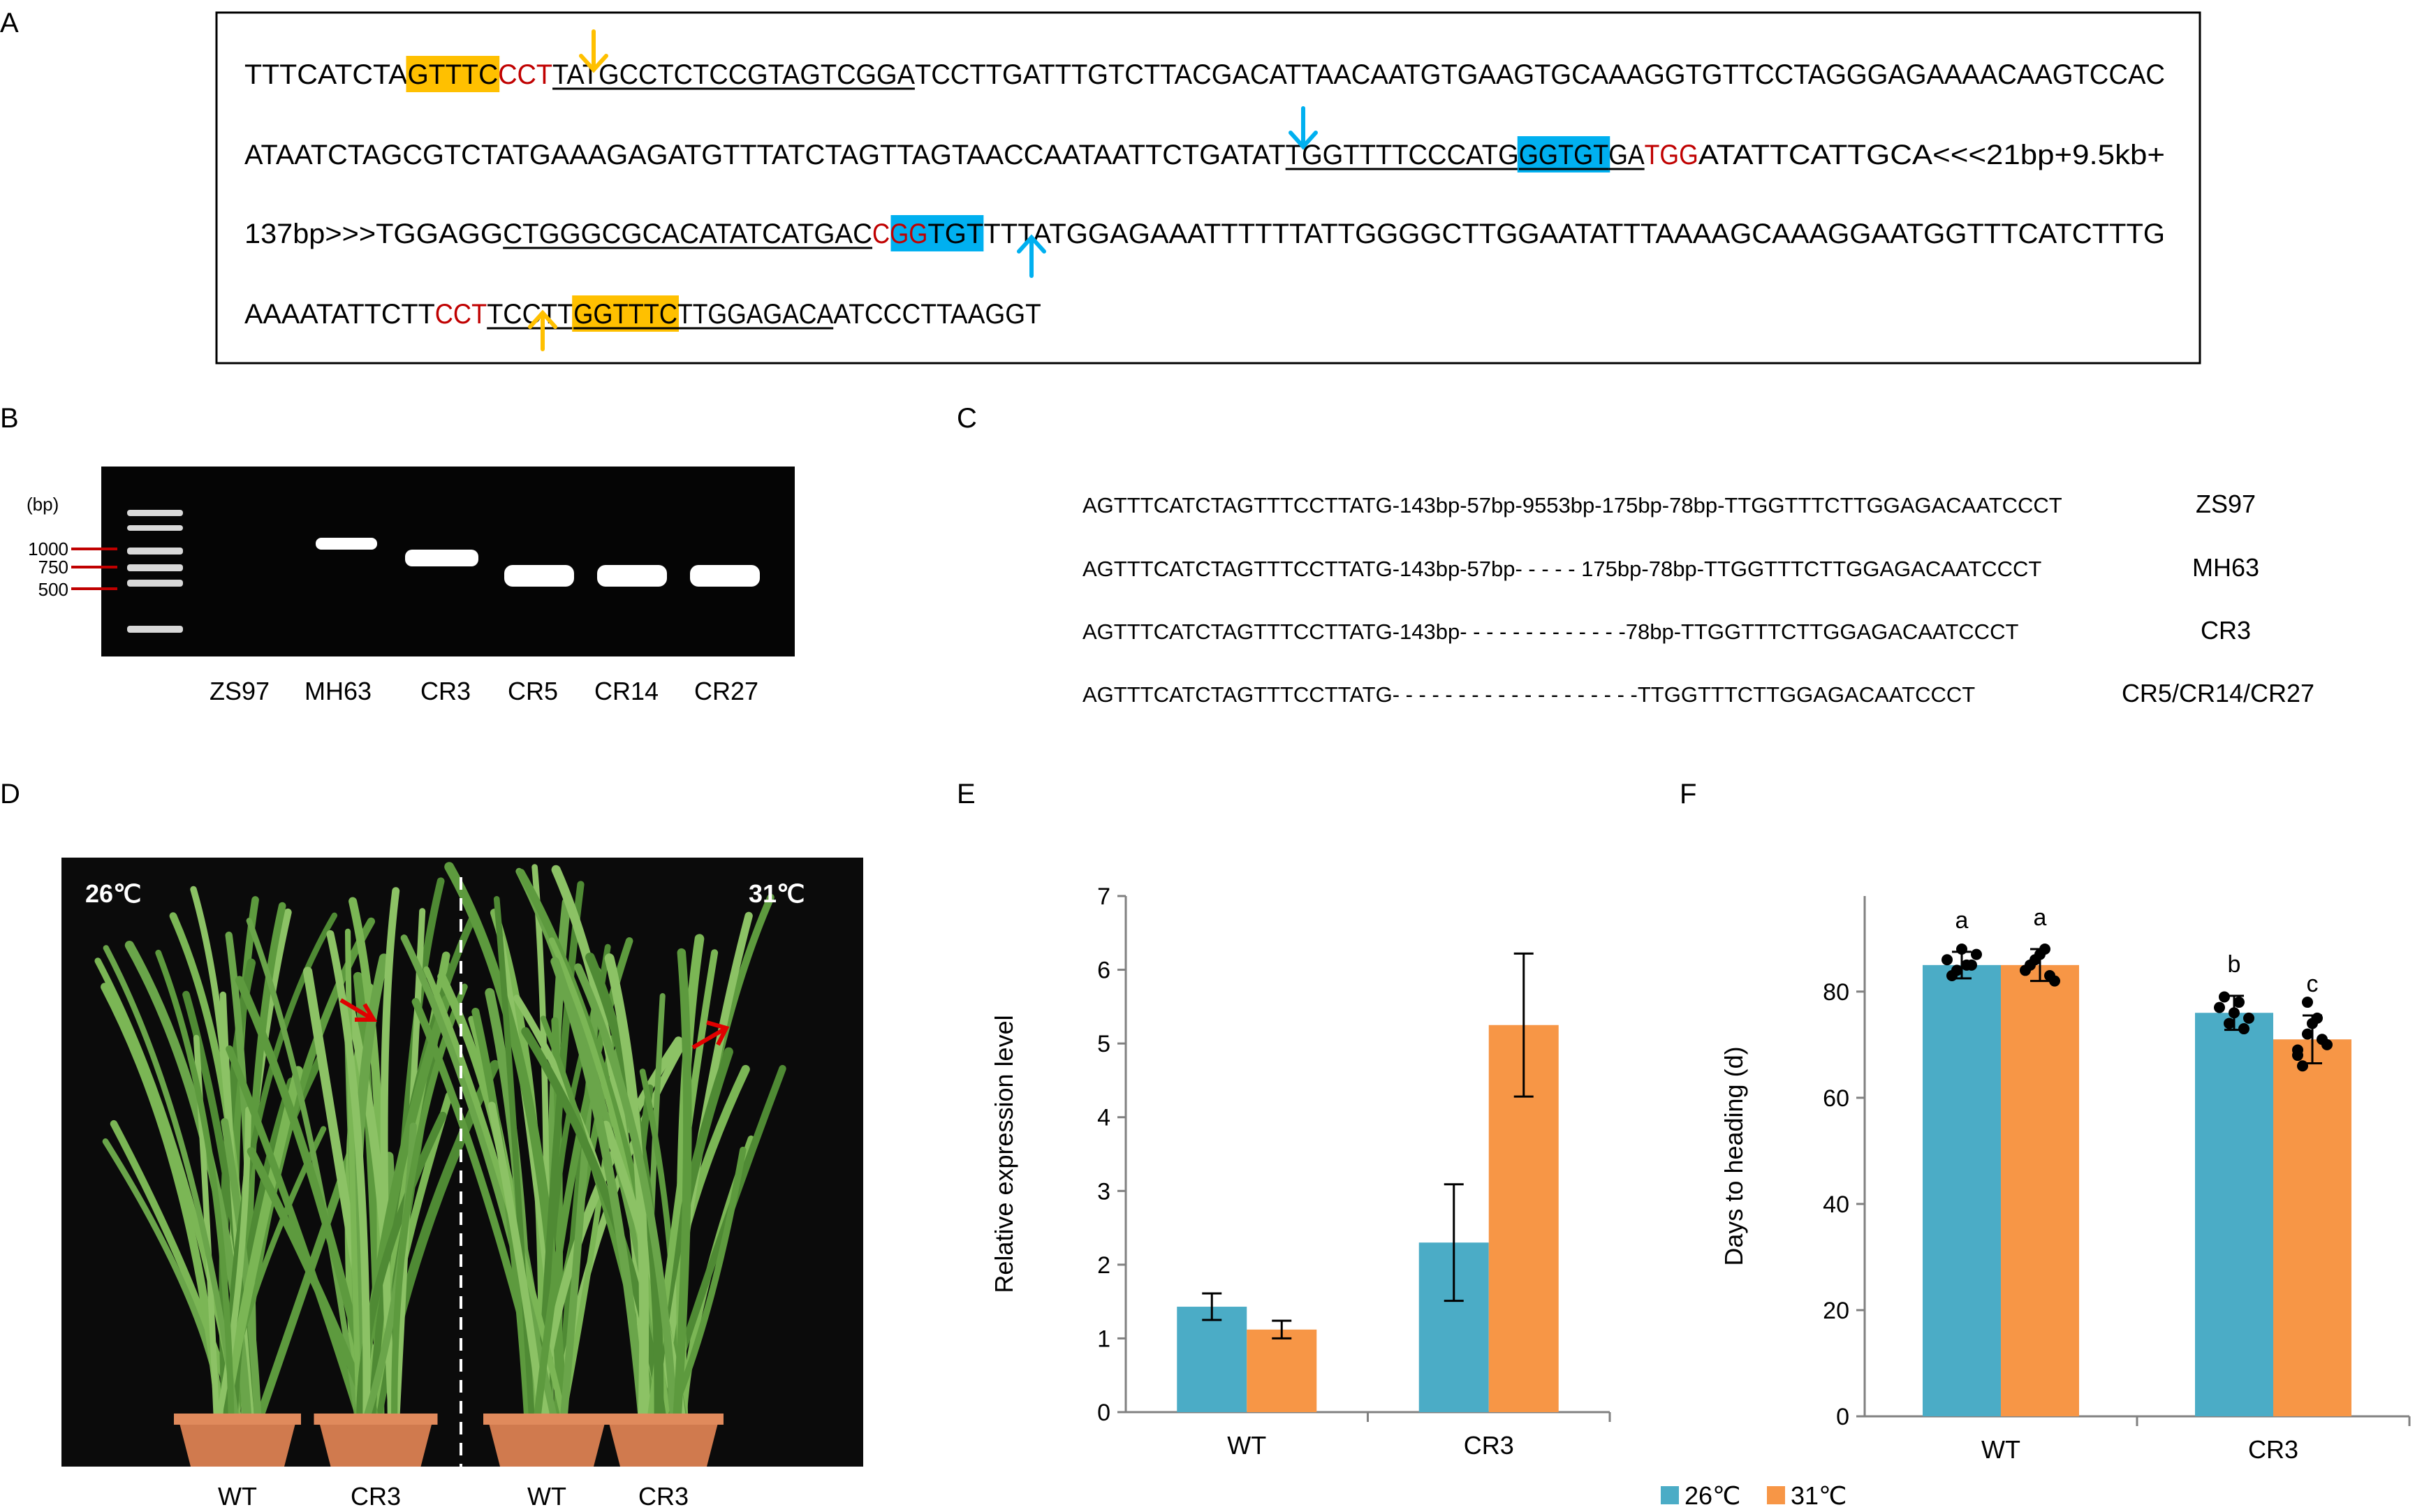 Image resolution: width=2415 pixels, height=1512 pixels. Describe the element at coordinates (533, 691) in the screenshot. I see `lane-label-cr5: CR5` at that location.